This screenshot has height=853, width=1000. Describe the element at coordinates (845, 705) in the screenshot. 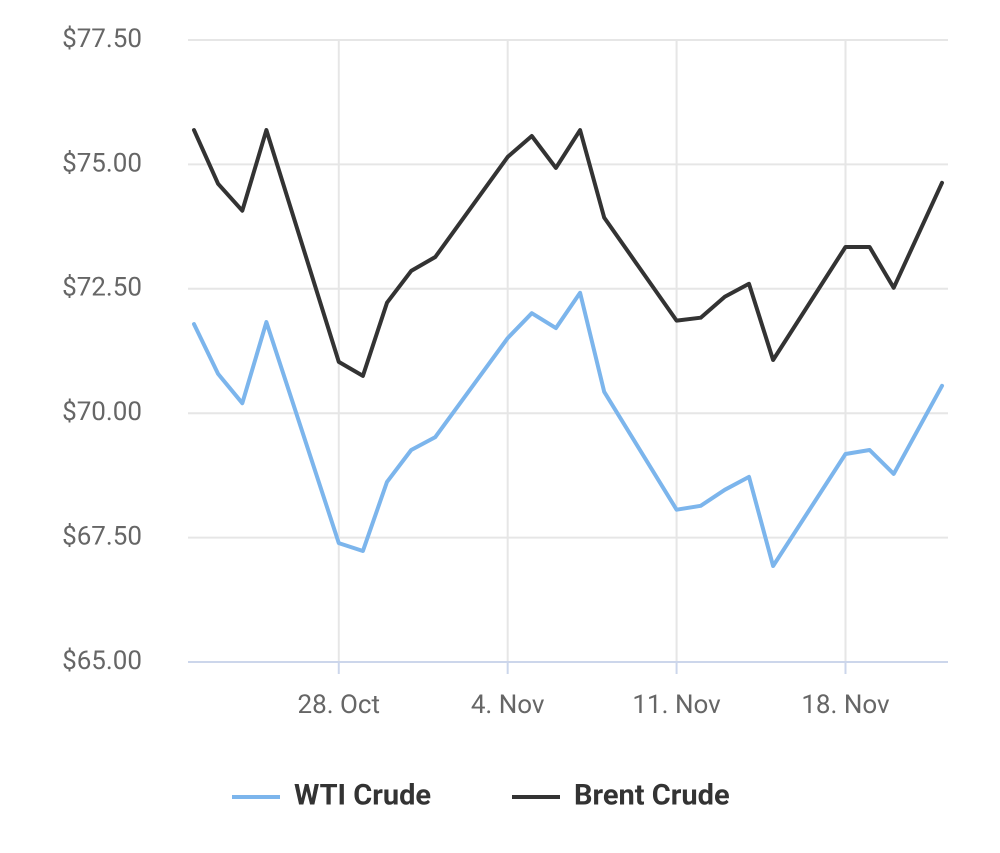

I see `x-tick-label: 18. Nov` at that location.